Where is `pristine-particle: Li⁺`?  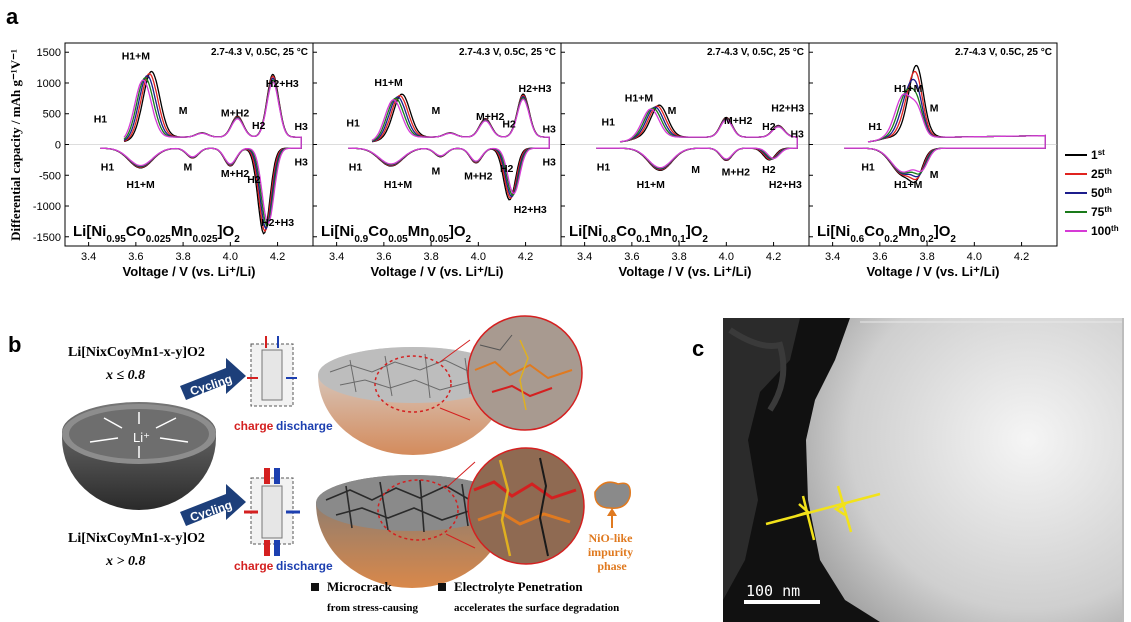 pristine-particle: Li⁺ is located at coordinates (139, 456).